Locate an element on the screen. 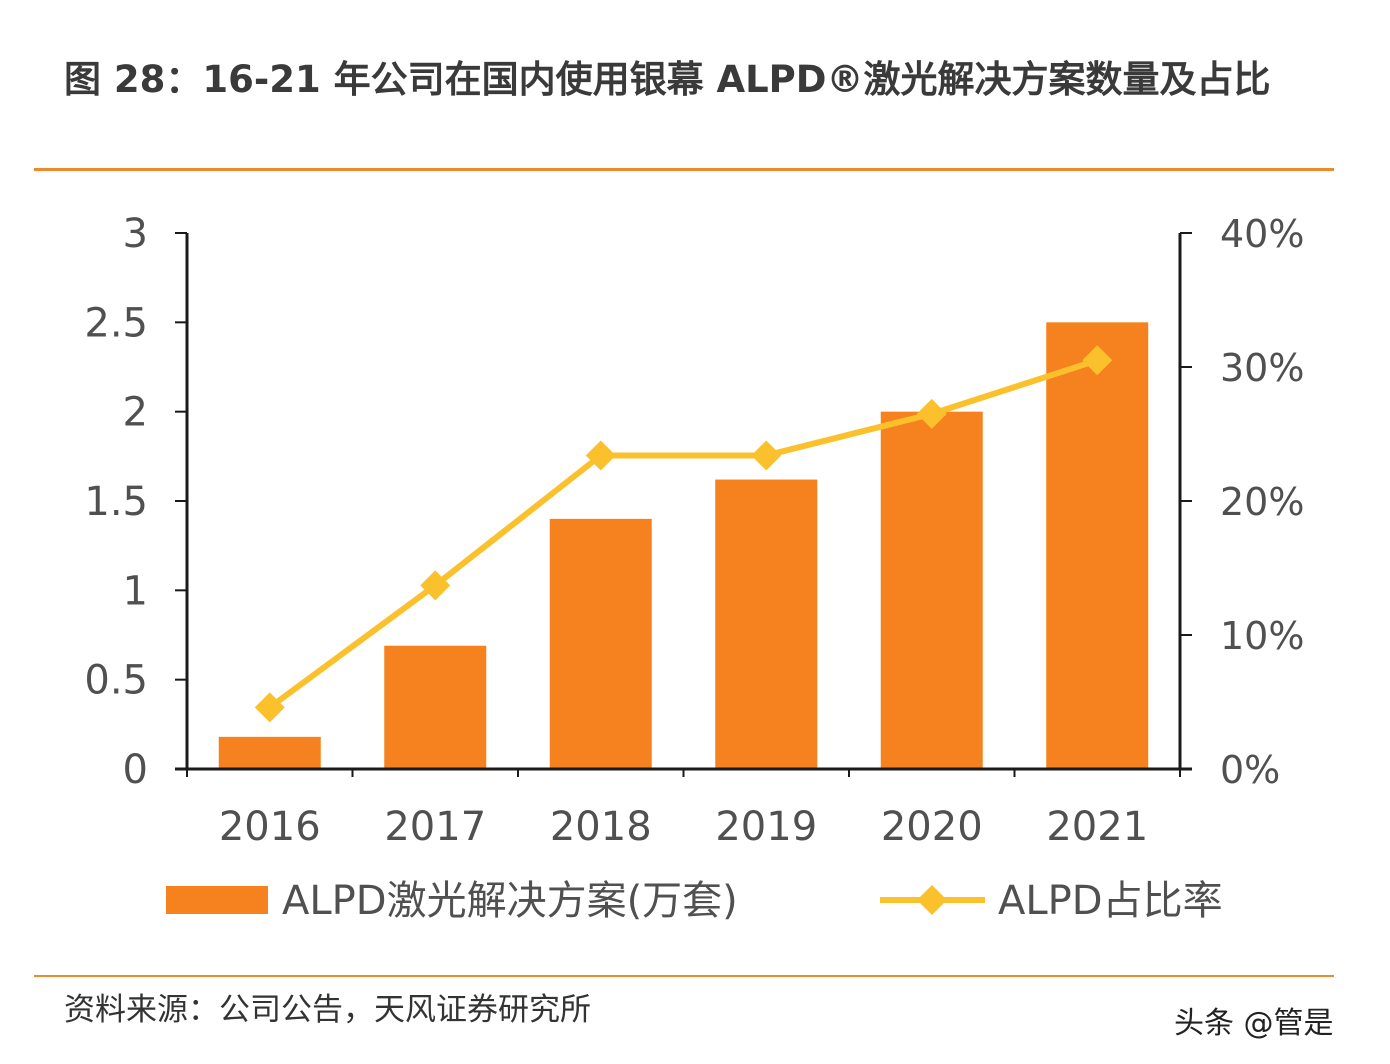  legend-bar-swatch is located at coordinates (217, 900).